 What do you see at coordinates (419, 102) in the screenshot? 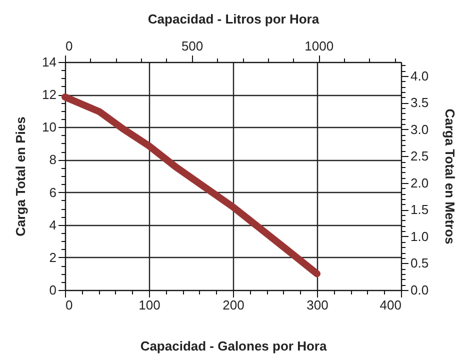
I see `y2-tick-label: 3.5` at bounding box center [419, 102].